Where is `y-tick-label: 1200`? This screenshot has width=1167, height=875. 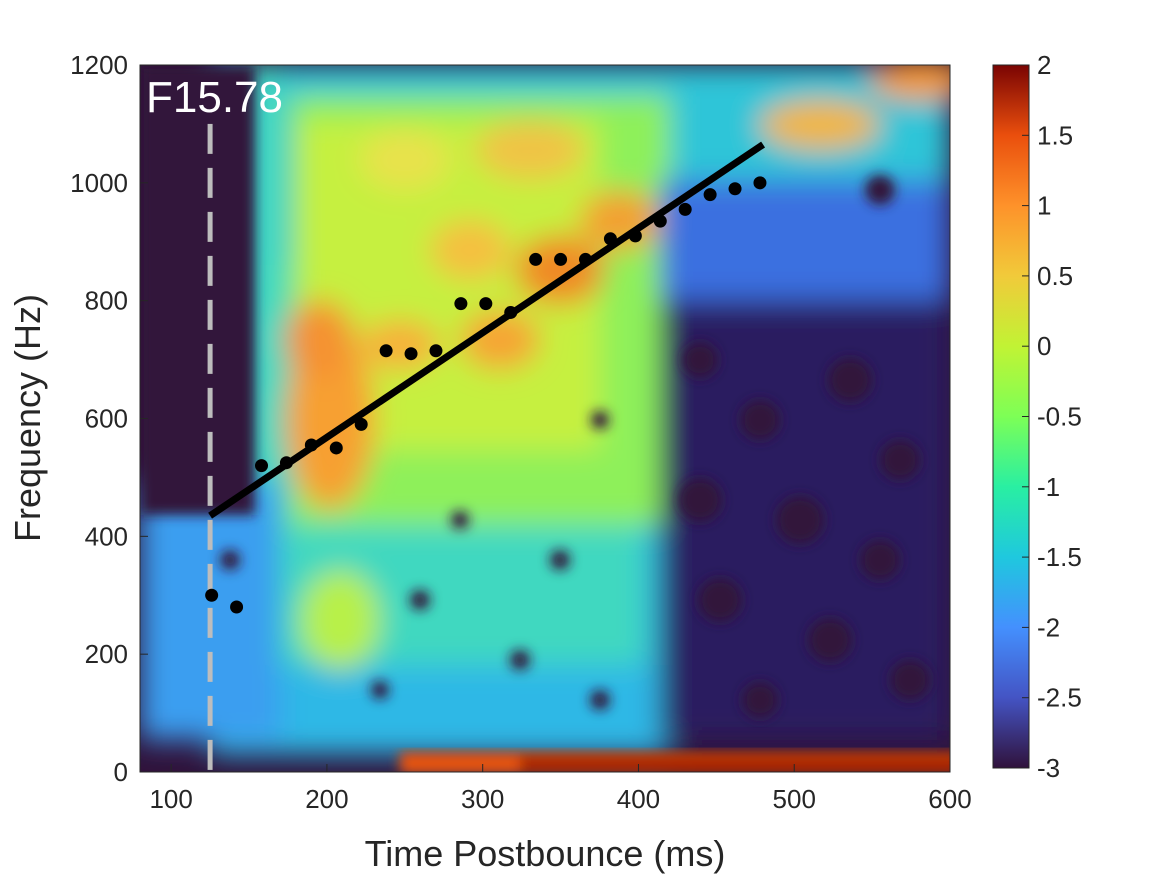
y-tick-label: 1200 is located at coordinates (99, 65).